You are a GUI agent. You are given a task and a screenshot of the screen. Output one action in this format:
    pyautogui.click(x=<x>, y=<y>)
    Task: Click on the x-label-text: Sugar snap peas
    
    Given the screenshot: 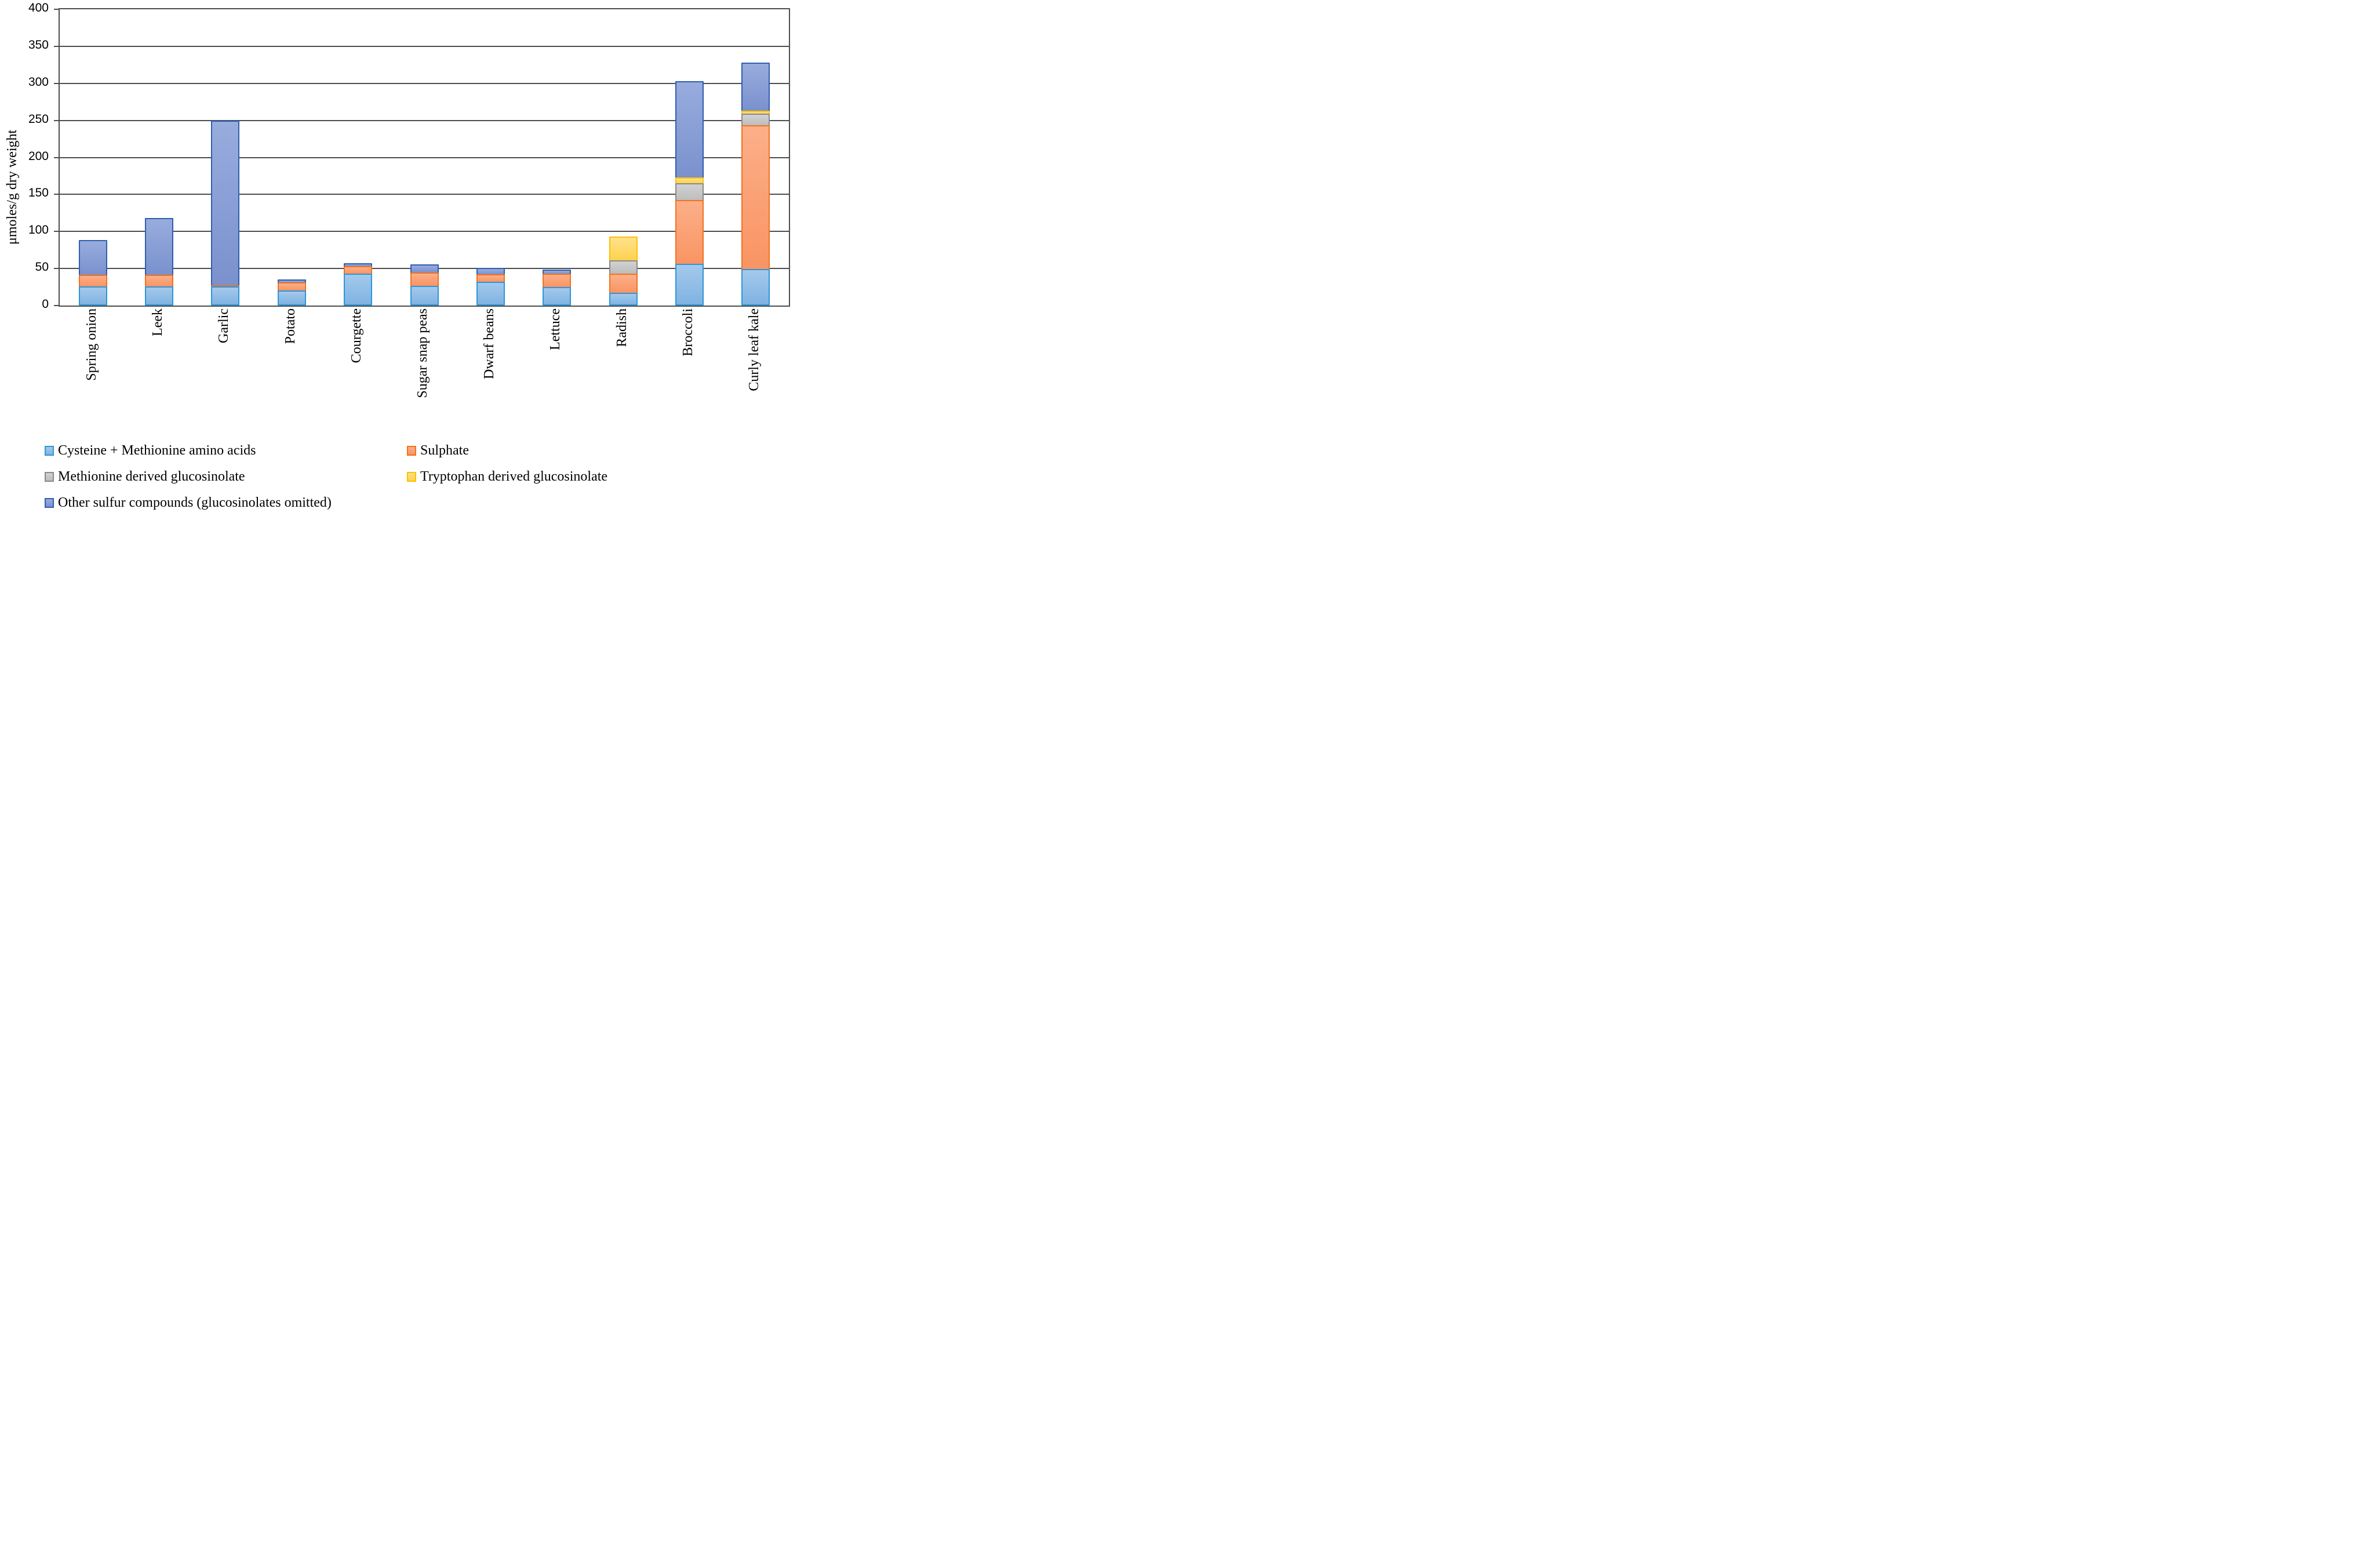 What is the action you would take?
    pyautogui.click(x=423, y=353)
    